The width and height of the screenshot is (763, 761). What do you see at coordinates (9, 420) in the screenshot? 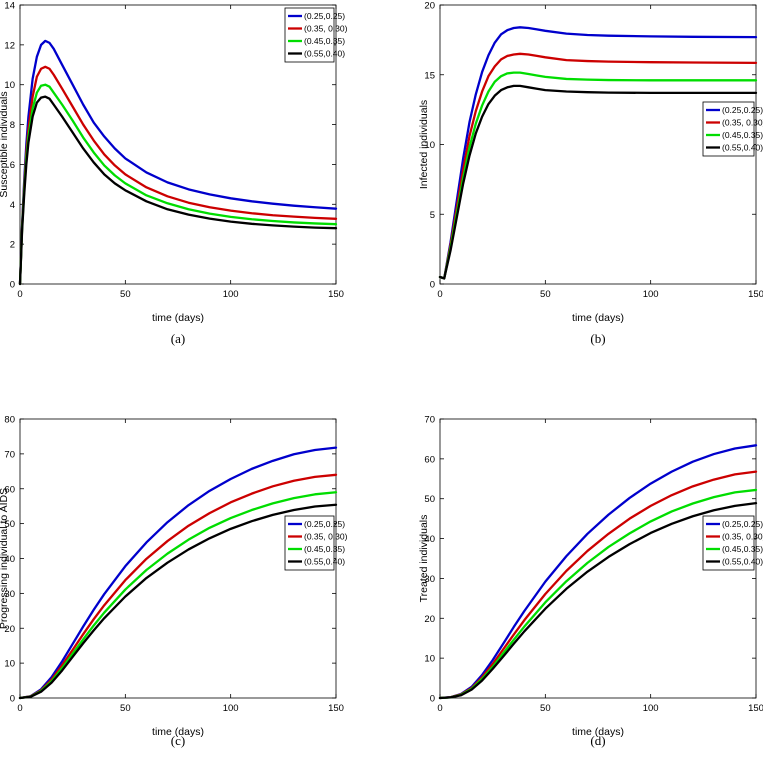
I see `y-tick-label: 80` at bounding box center [9, 420].